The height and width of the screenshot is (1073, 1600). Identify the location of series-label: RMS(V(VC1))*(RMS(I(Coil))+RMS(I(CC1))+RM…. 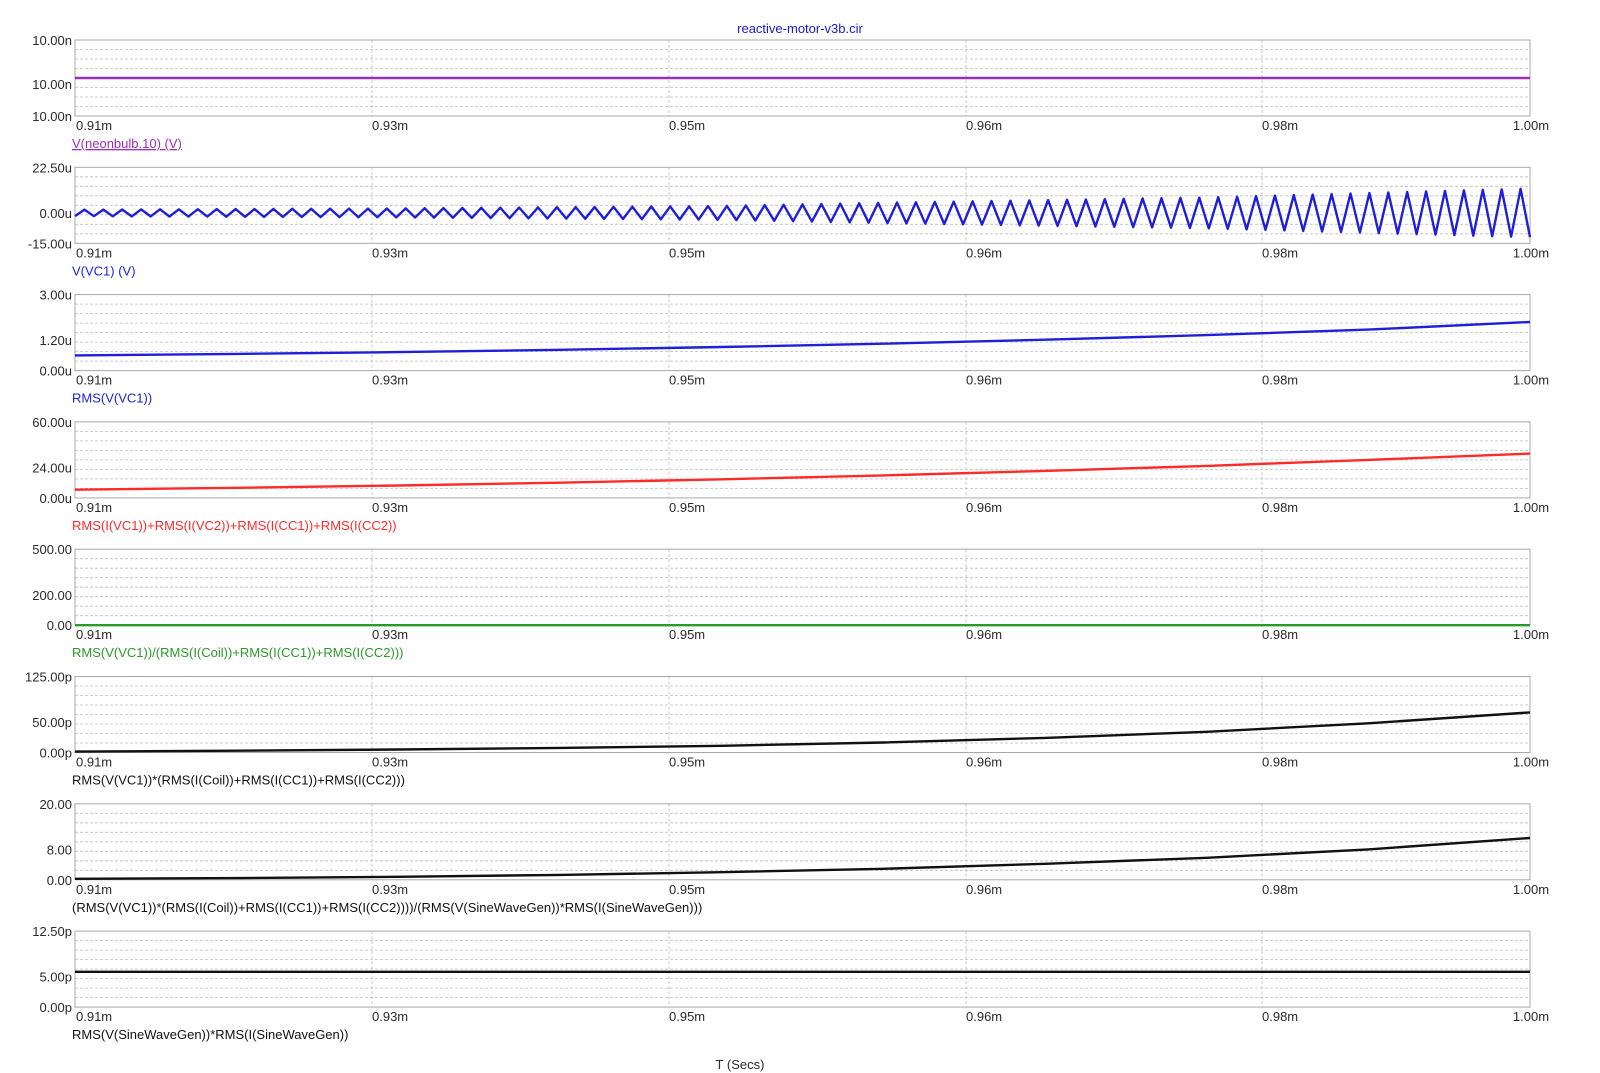
(238, 780).